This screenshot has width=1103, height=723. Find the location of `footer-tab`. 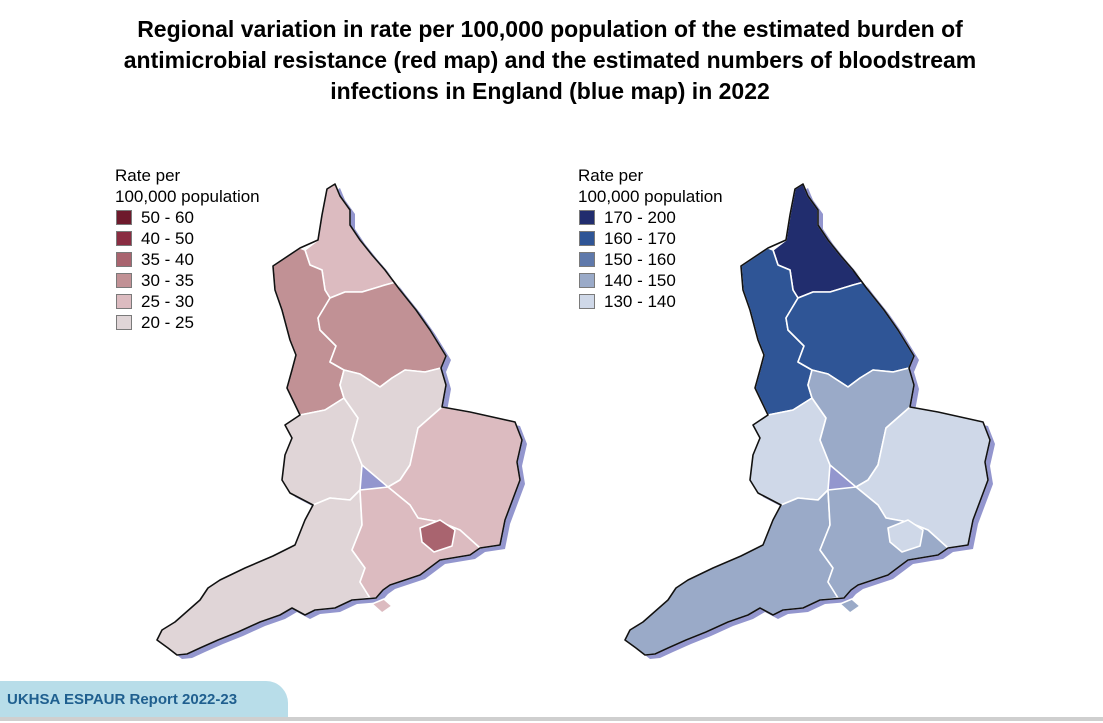

footer-tab is located at coordinates (144, 700).